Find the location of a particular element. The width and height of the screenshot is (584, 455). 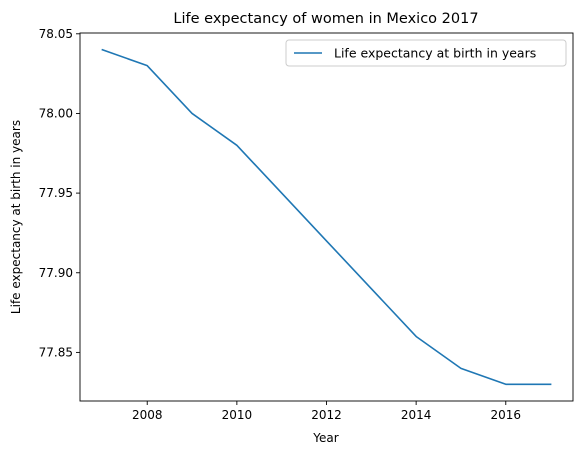

x-tick-label: 2014 is located at coordinates (416, 415).